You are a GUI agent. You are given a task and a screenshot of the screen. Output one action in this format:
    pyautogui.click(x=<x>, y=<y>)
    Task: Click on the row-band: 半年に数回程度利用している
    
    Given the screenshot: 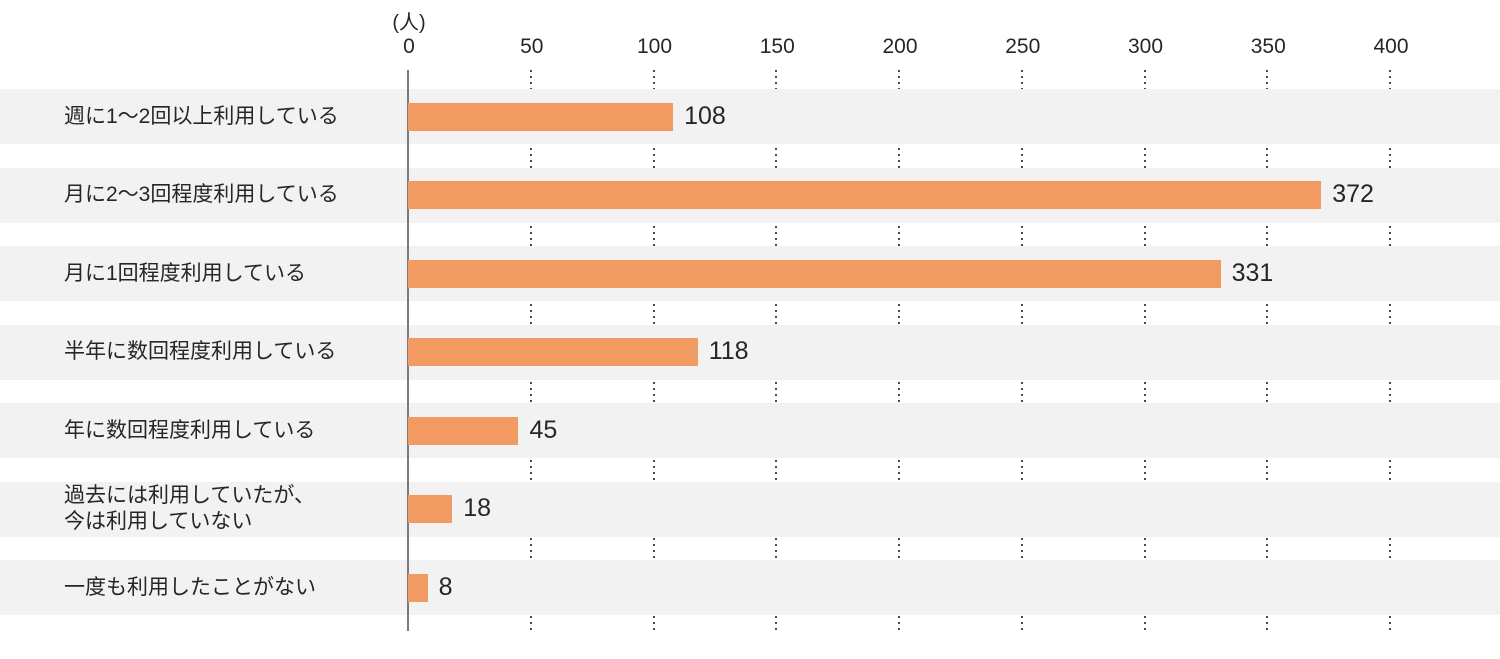 What is the action you would take?
    pyautogui.click(x=750, y=352)
    